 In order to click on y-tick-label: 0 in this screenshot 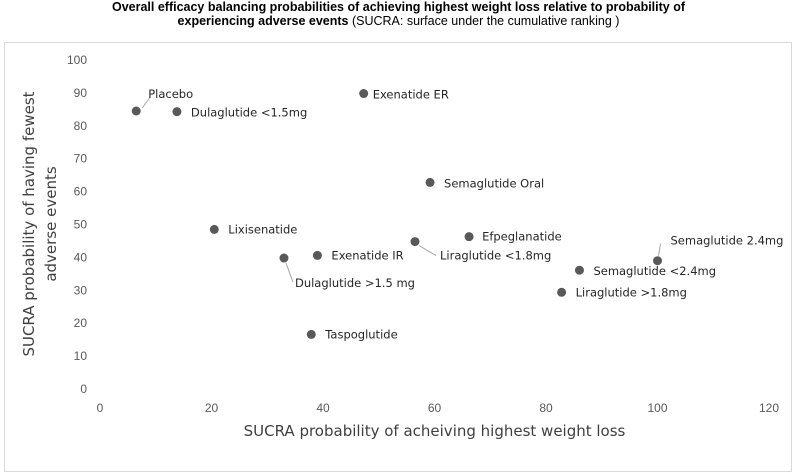, I will do `click(83, 389)`.